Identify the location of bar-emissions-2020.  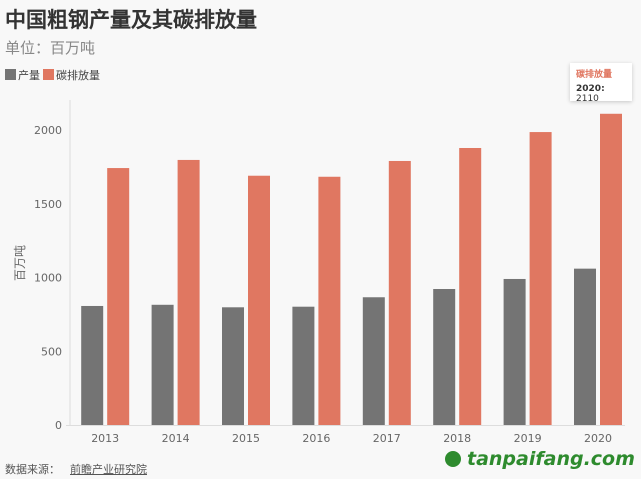
(611, 269).